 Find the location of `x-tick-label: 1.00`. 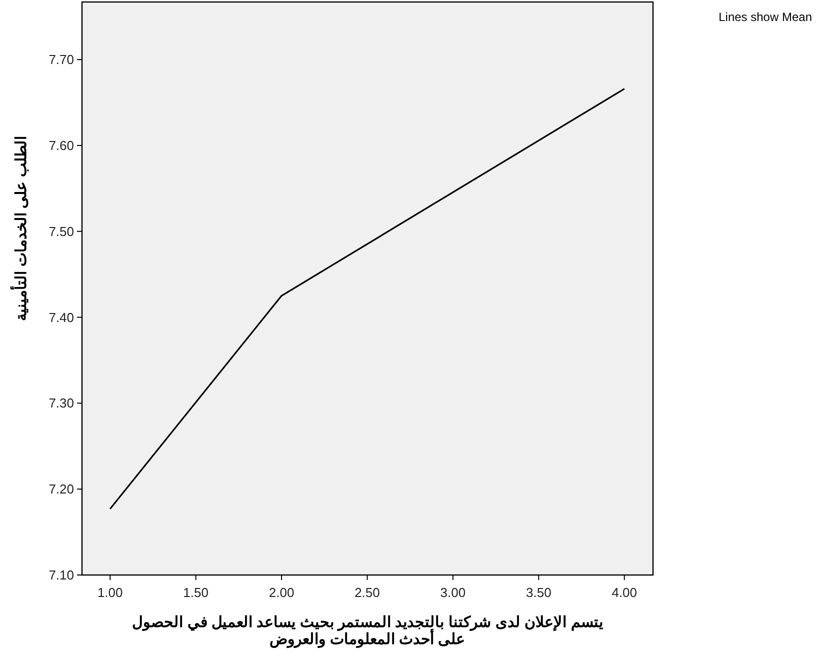

x-tick-label: 1.00 is located at coordinates (110, 592).